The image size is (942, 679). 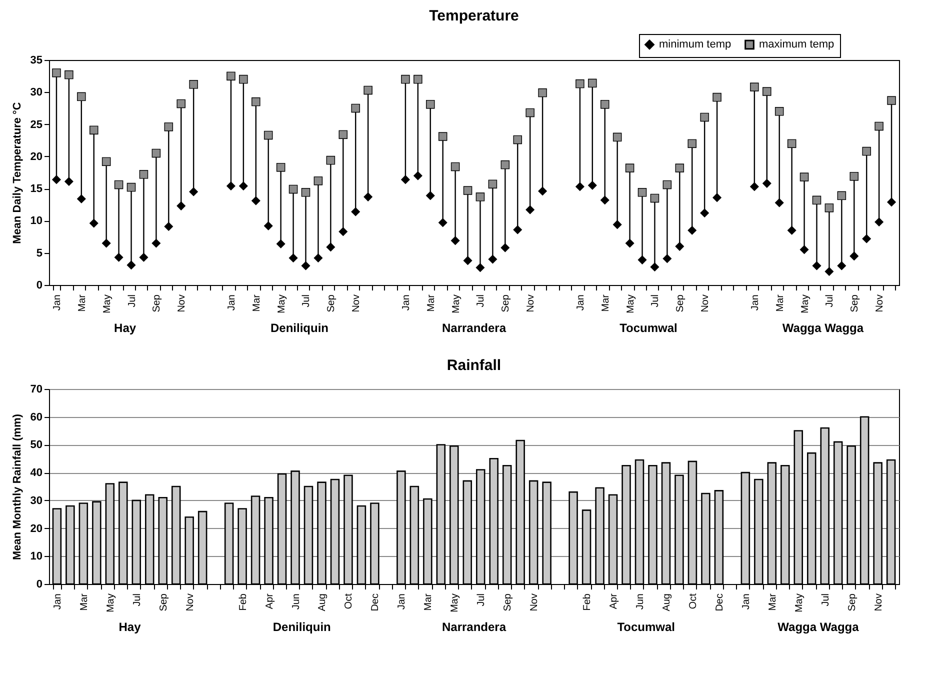 What do you see at coordinates (36, 189) in the screenshot?
I see `y-tick-label: 15` at bounding box center [36, 189].